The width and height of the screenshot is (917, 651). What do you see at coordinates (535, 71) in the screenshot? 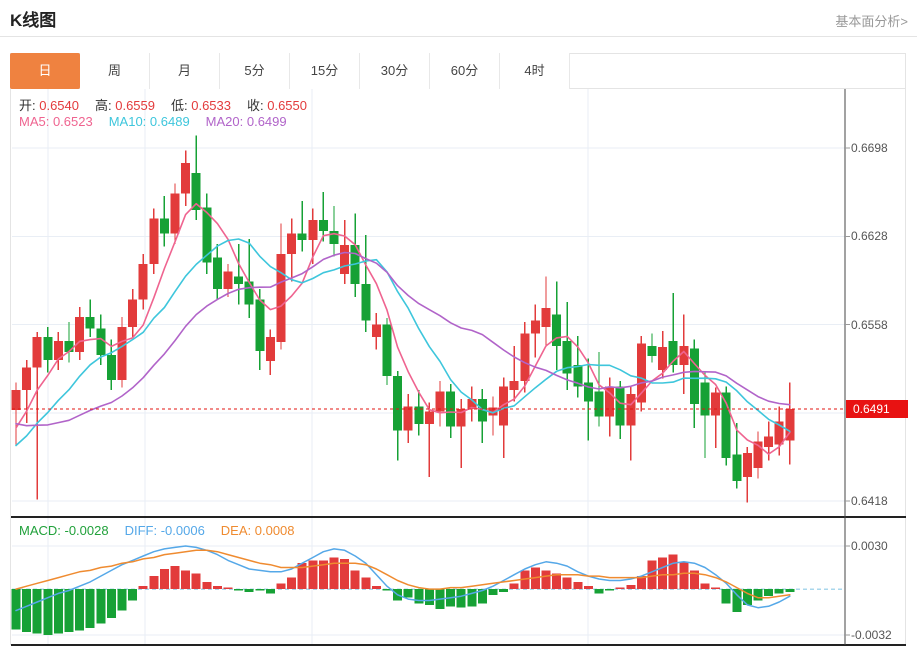
I see `tab-period-7: 4时` at bounding box center [535, 71].